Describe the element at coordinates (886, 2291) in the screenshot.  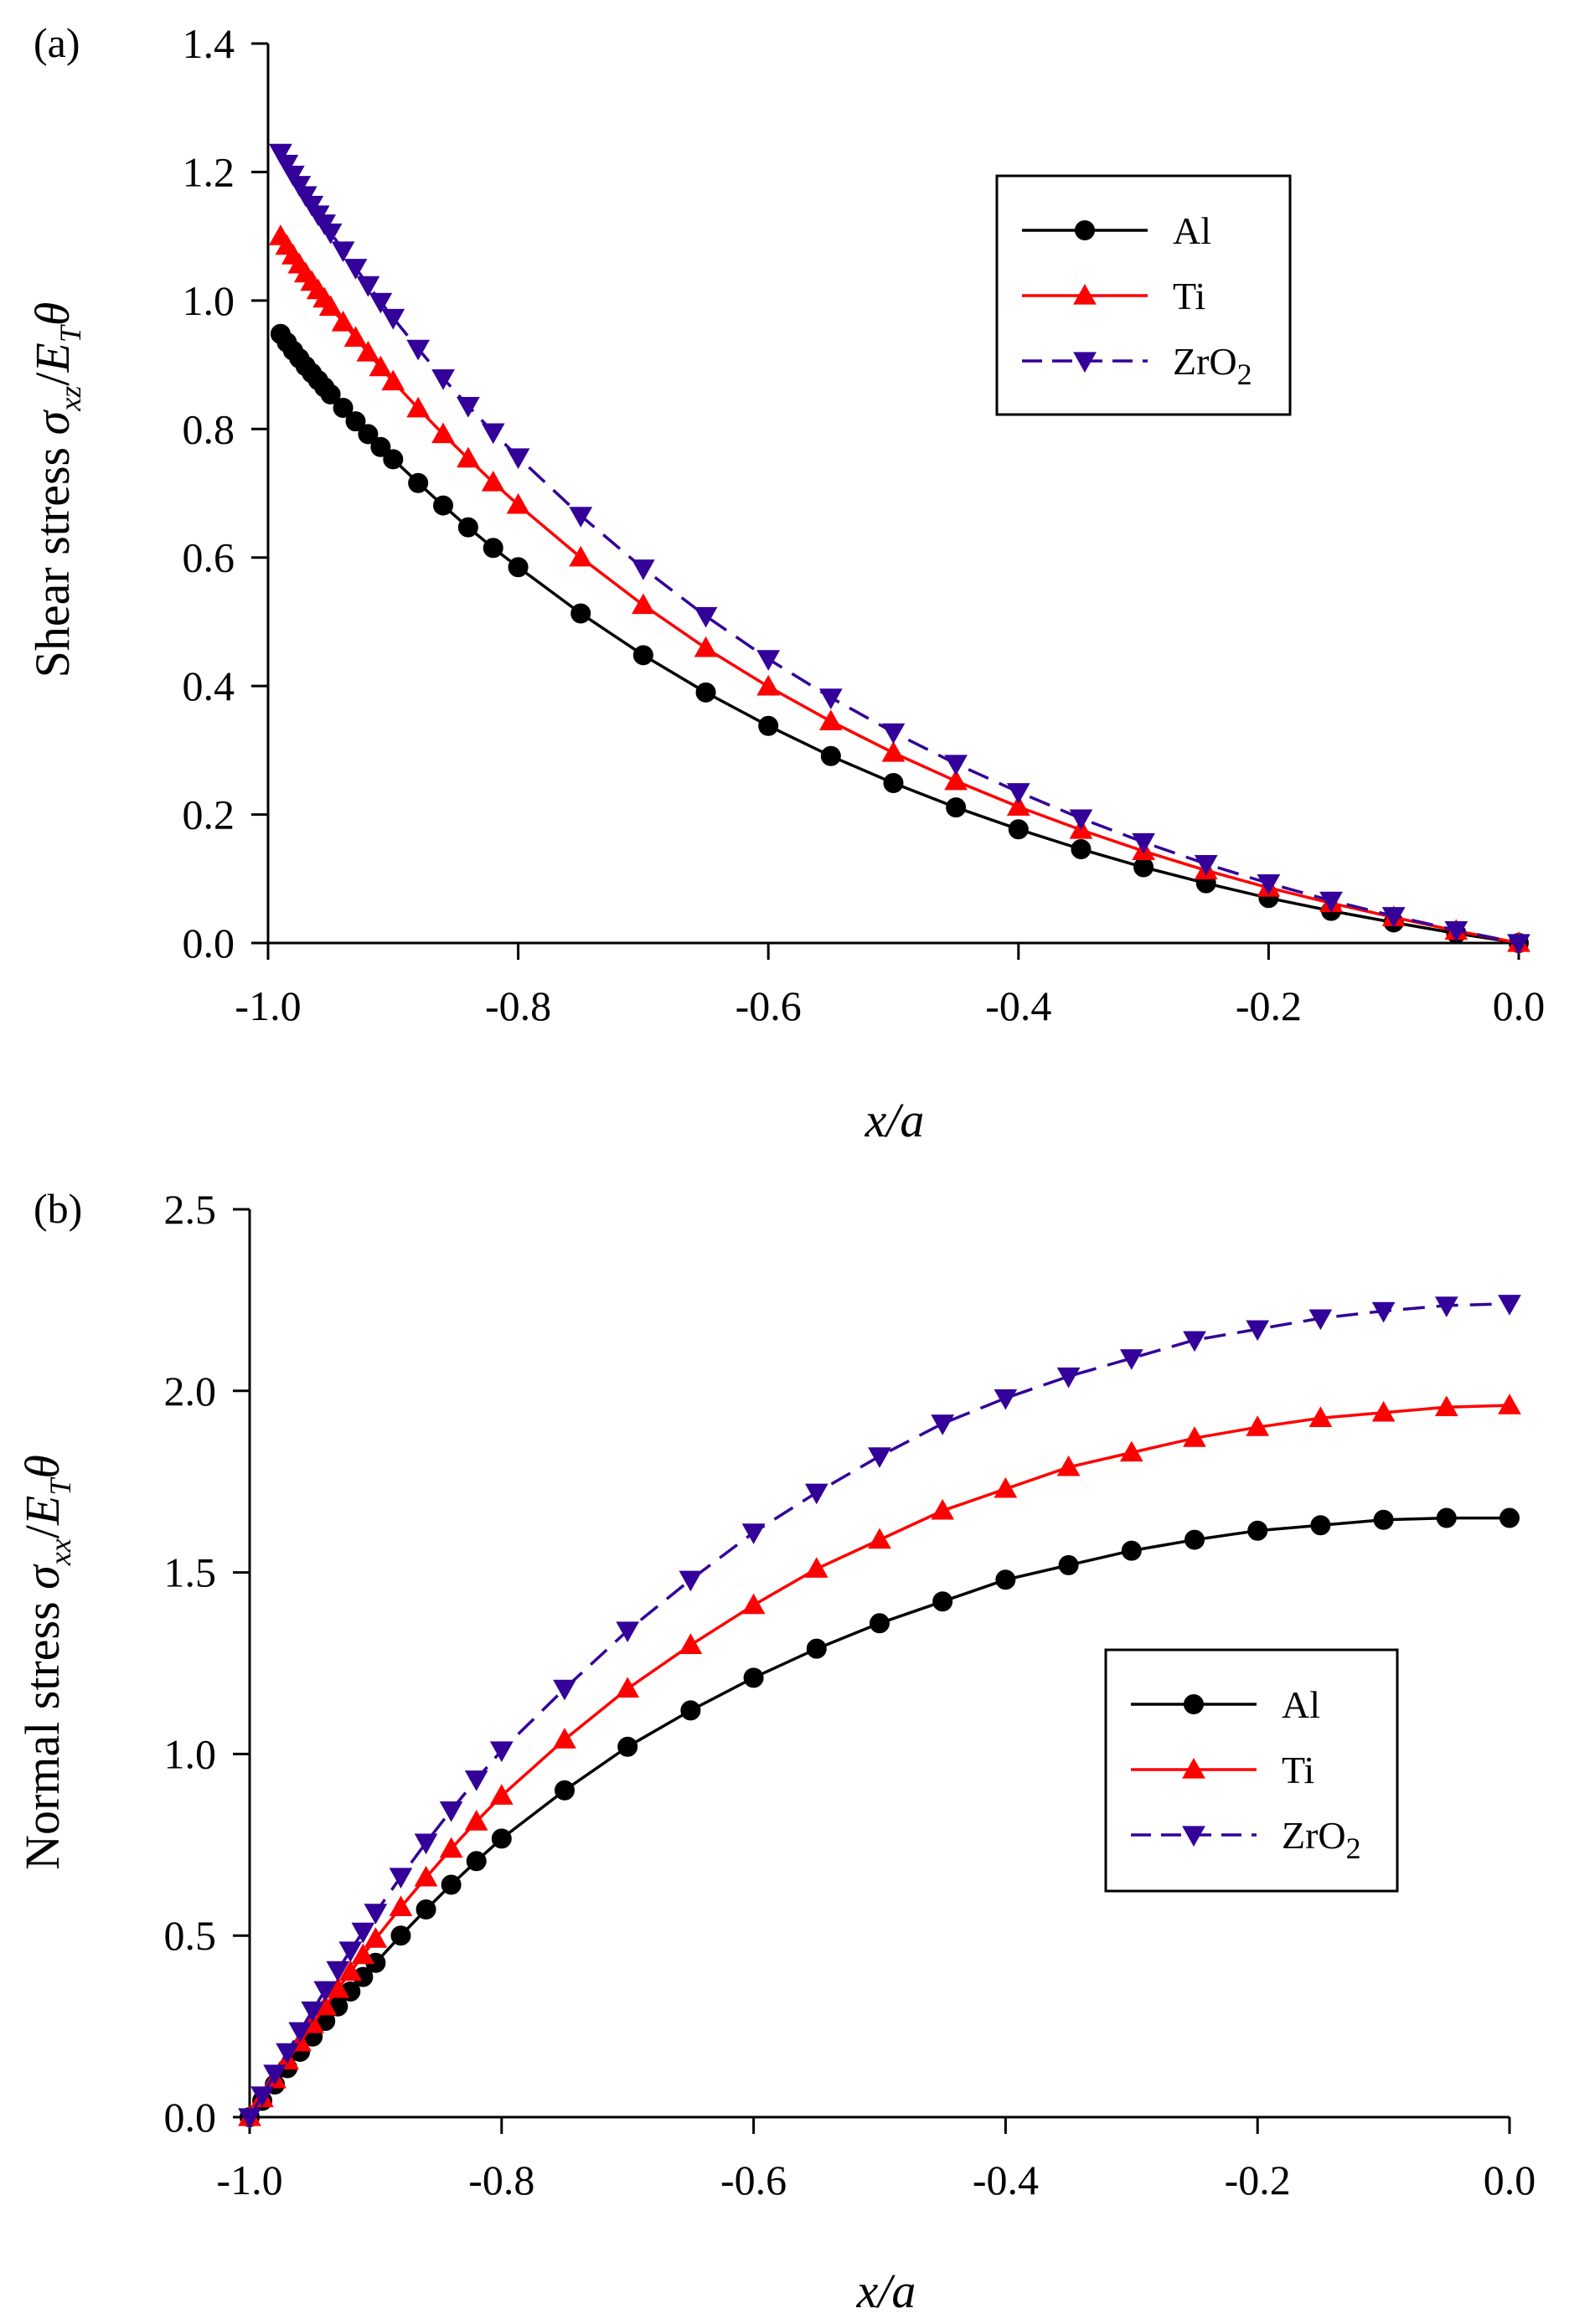
I see `panel-b-x-axis-title: x/a` at that location.